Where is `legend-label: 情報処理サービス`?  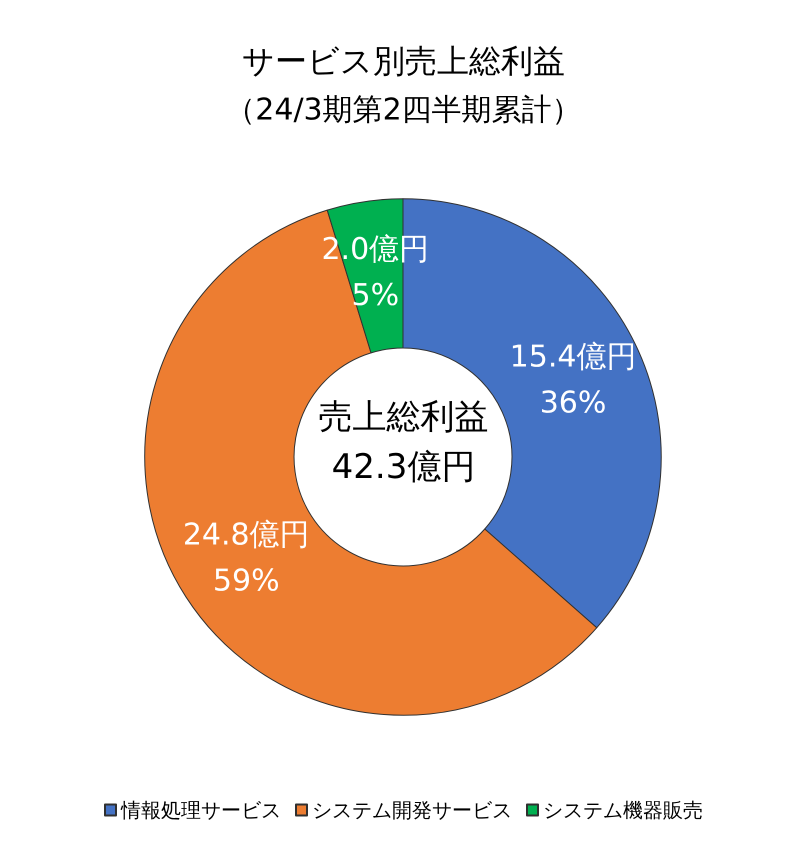
legend-label: 情報処理サービス is located at coordinates (200, 810).